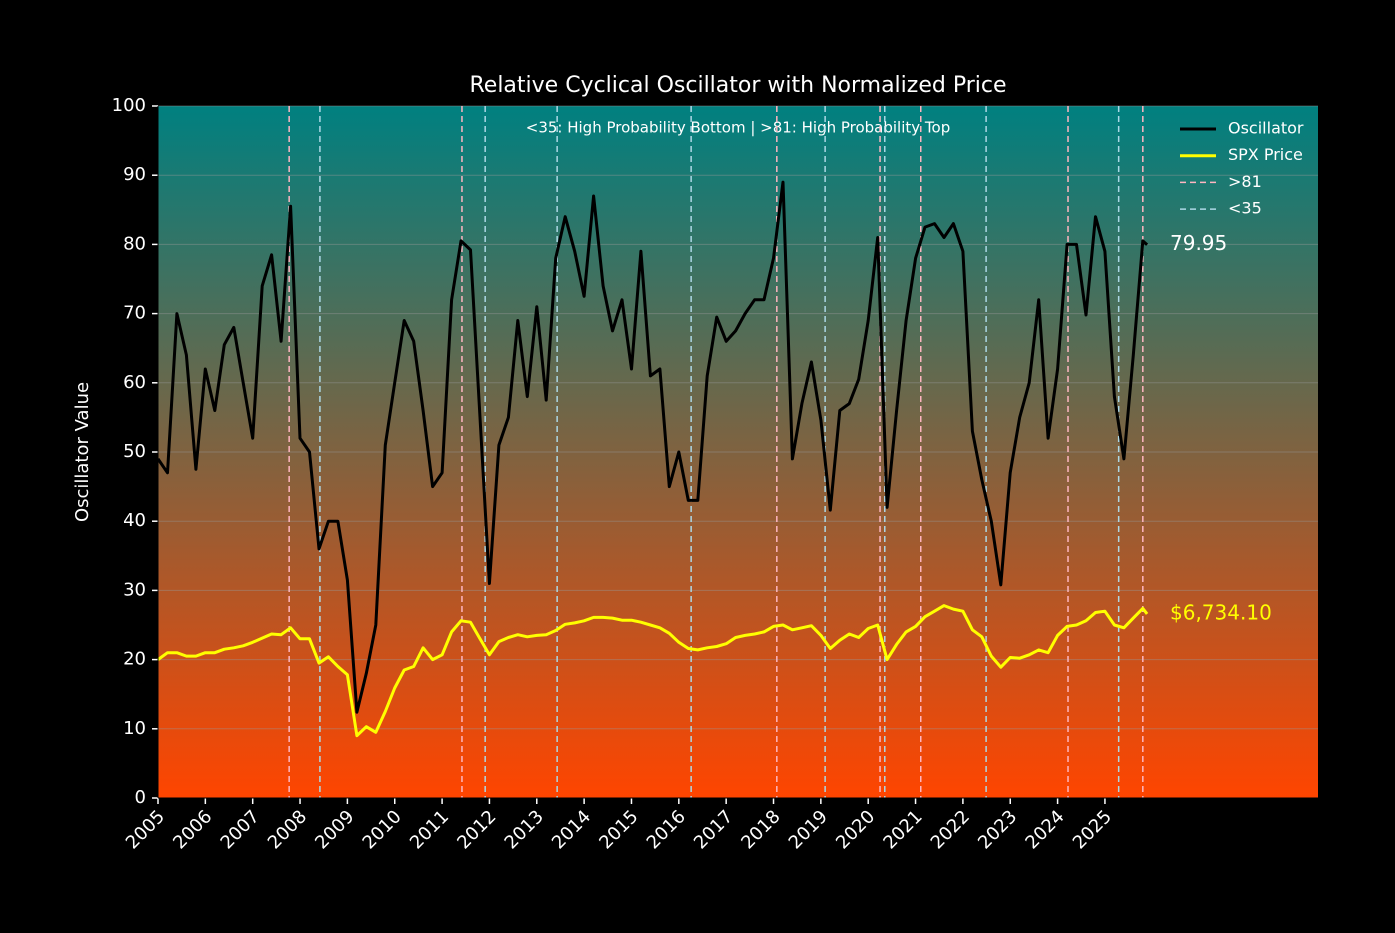  What do you see at coordinates (134, 174) in the screenshot?
I see `y-tick-label: 90` at bounding box center [134, 174].